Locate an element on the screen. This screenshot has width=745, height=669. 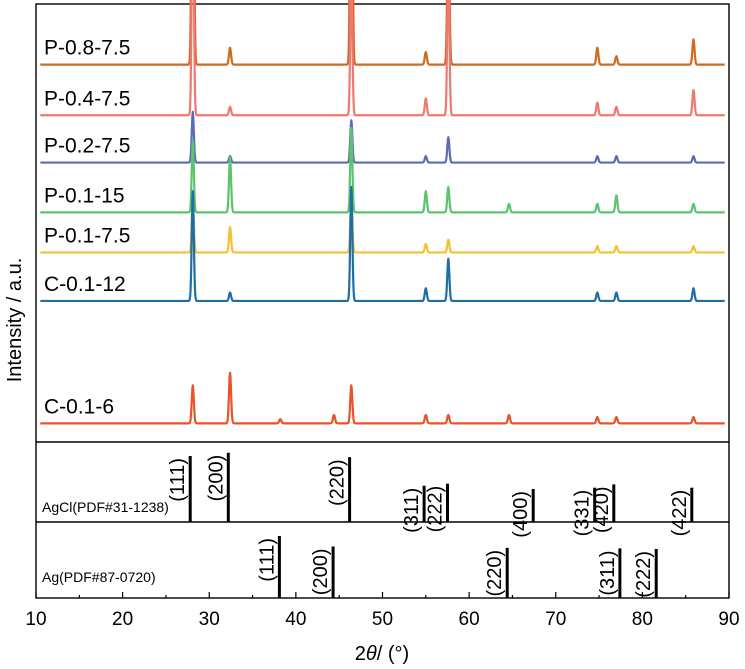
trace-c-0.1-6 is located at coordinates (382, 398).